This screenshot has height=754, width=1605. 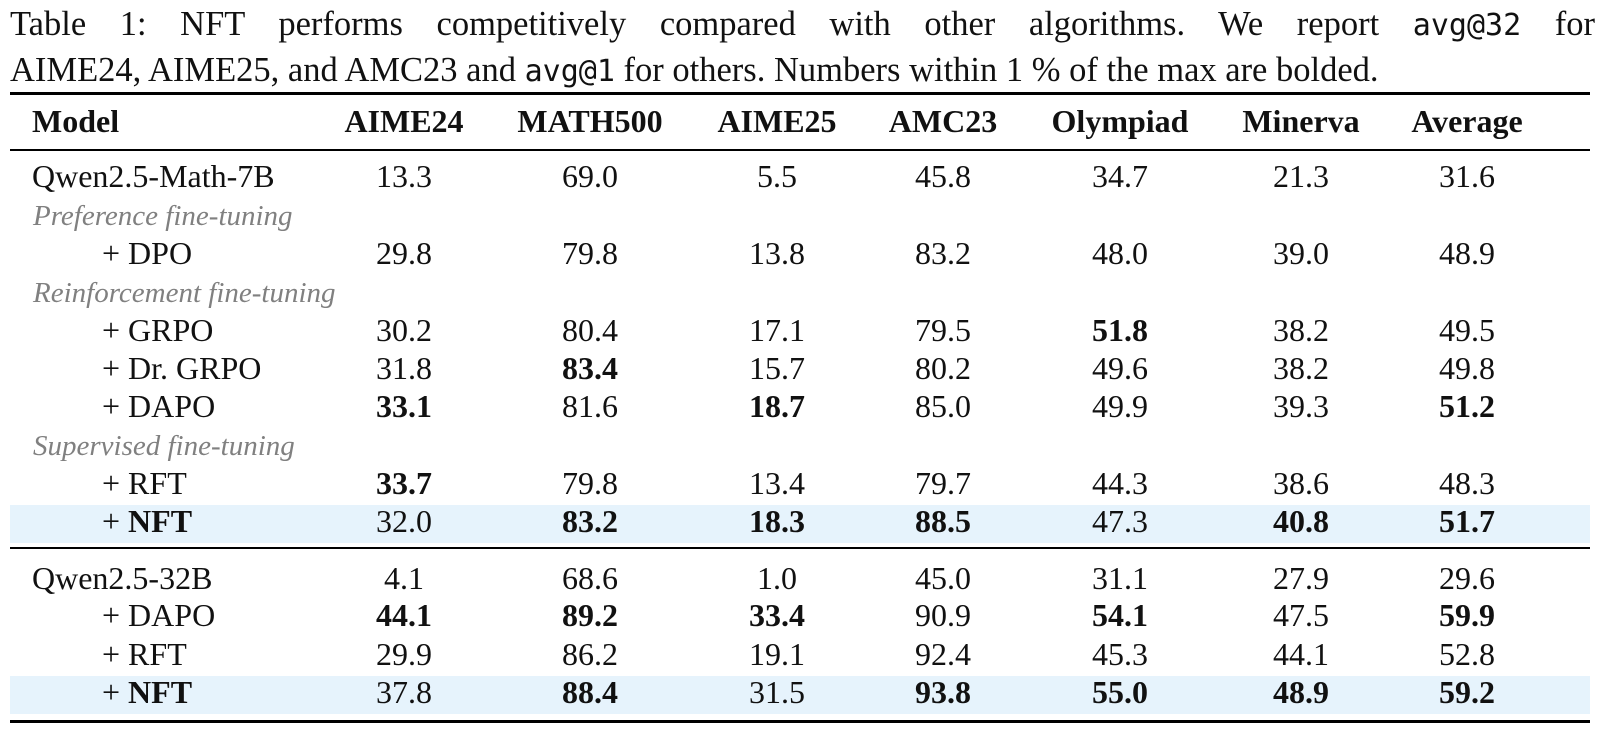 I want to click on value-cell-math500: 89.2, so click(x=590, y=615).